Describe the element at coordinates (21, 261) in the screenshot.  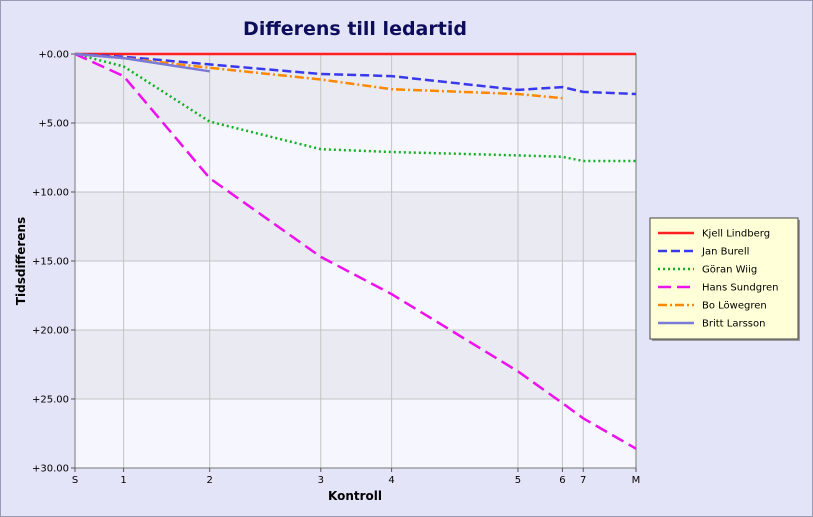
I see `y-axis-title: Tidsdifferens` at that location.